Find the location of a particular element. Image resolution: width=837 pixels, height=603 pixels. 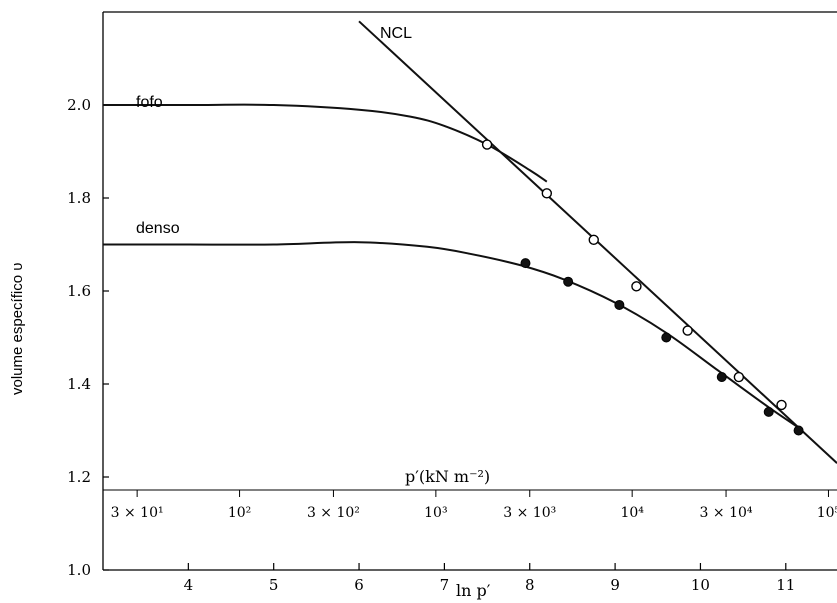

secondary-tick-label: 3 × 10³ is located at coordinates (529, 513).